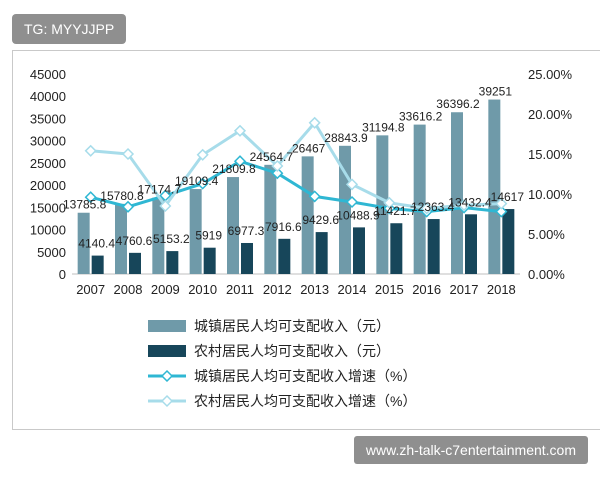  Describe the element at coordinates (240, 289) in the screenshot. I see `x-tick-label: 2011` at that location.